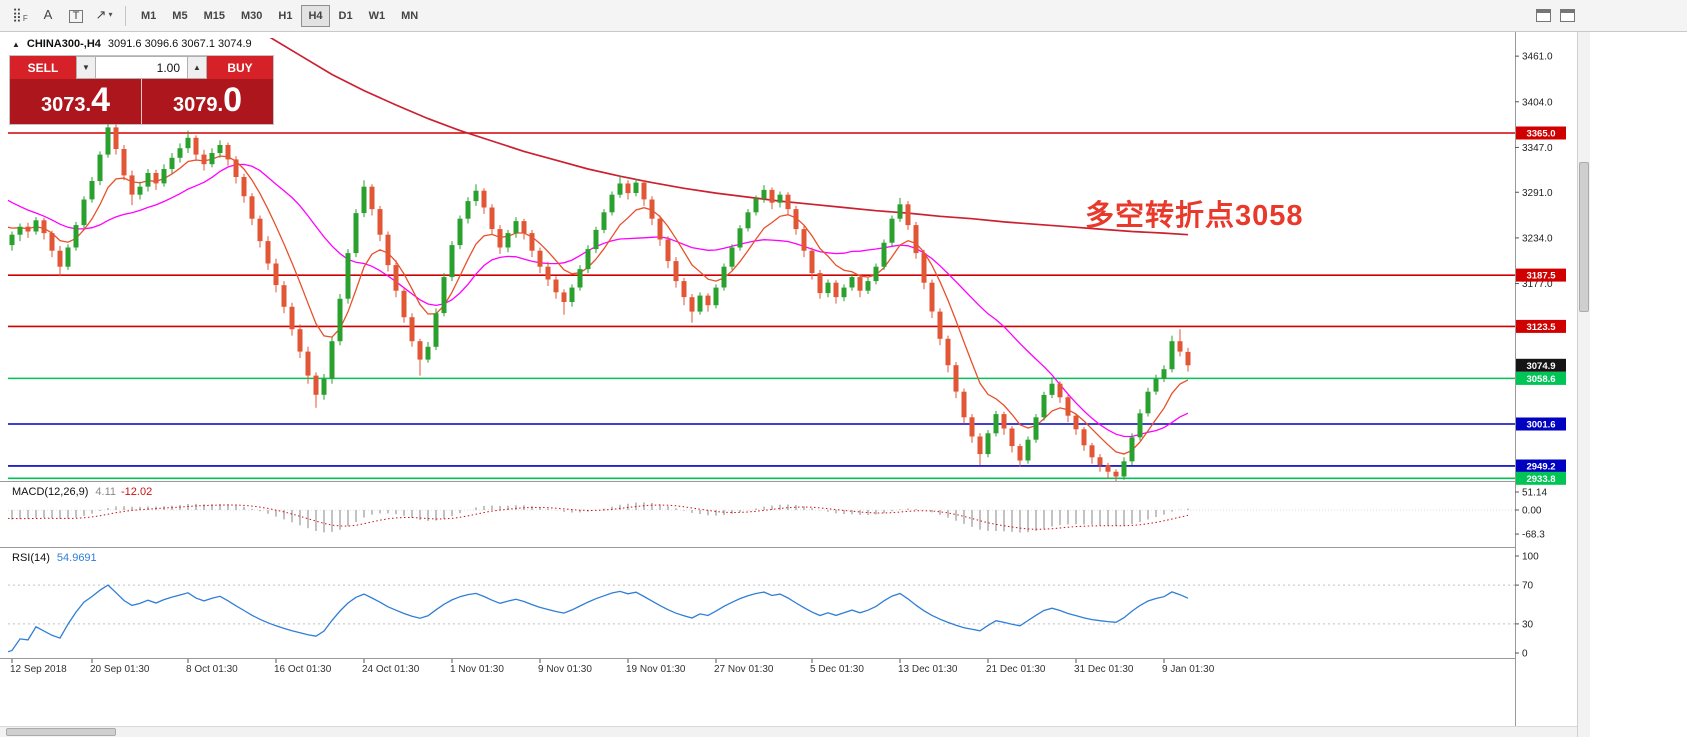  What do you see at coordinates (31, 558) in the screenshot?
I see `rsi-name: RSI(14)` at bounding box center [31, 558].